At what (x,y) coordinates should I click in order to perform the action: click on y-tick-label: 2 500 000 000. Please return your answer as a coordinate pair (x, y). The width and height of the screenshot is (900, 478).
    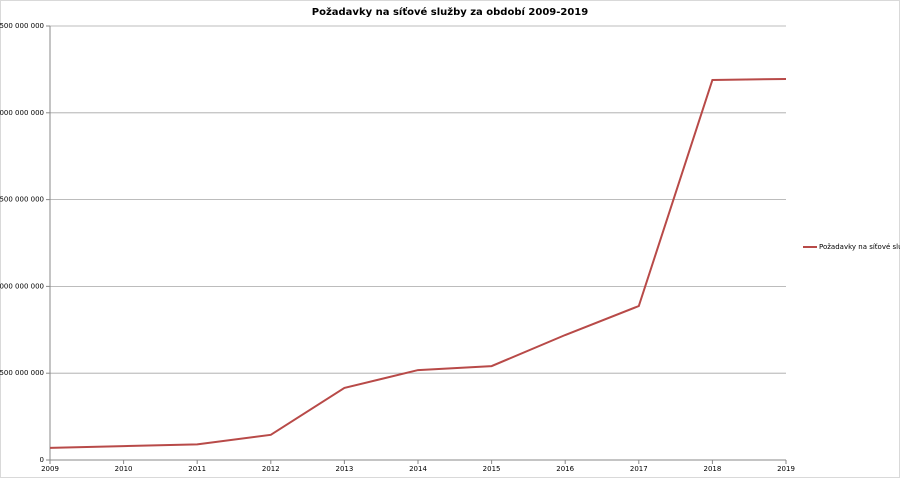
    Looking at the image, I should click on (22, 26).